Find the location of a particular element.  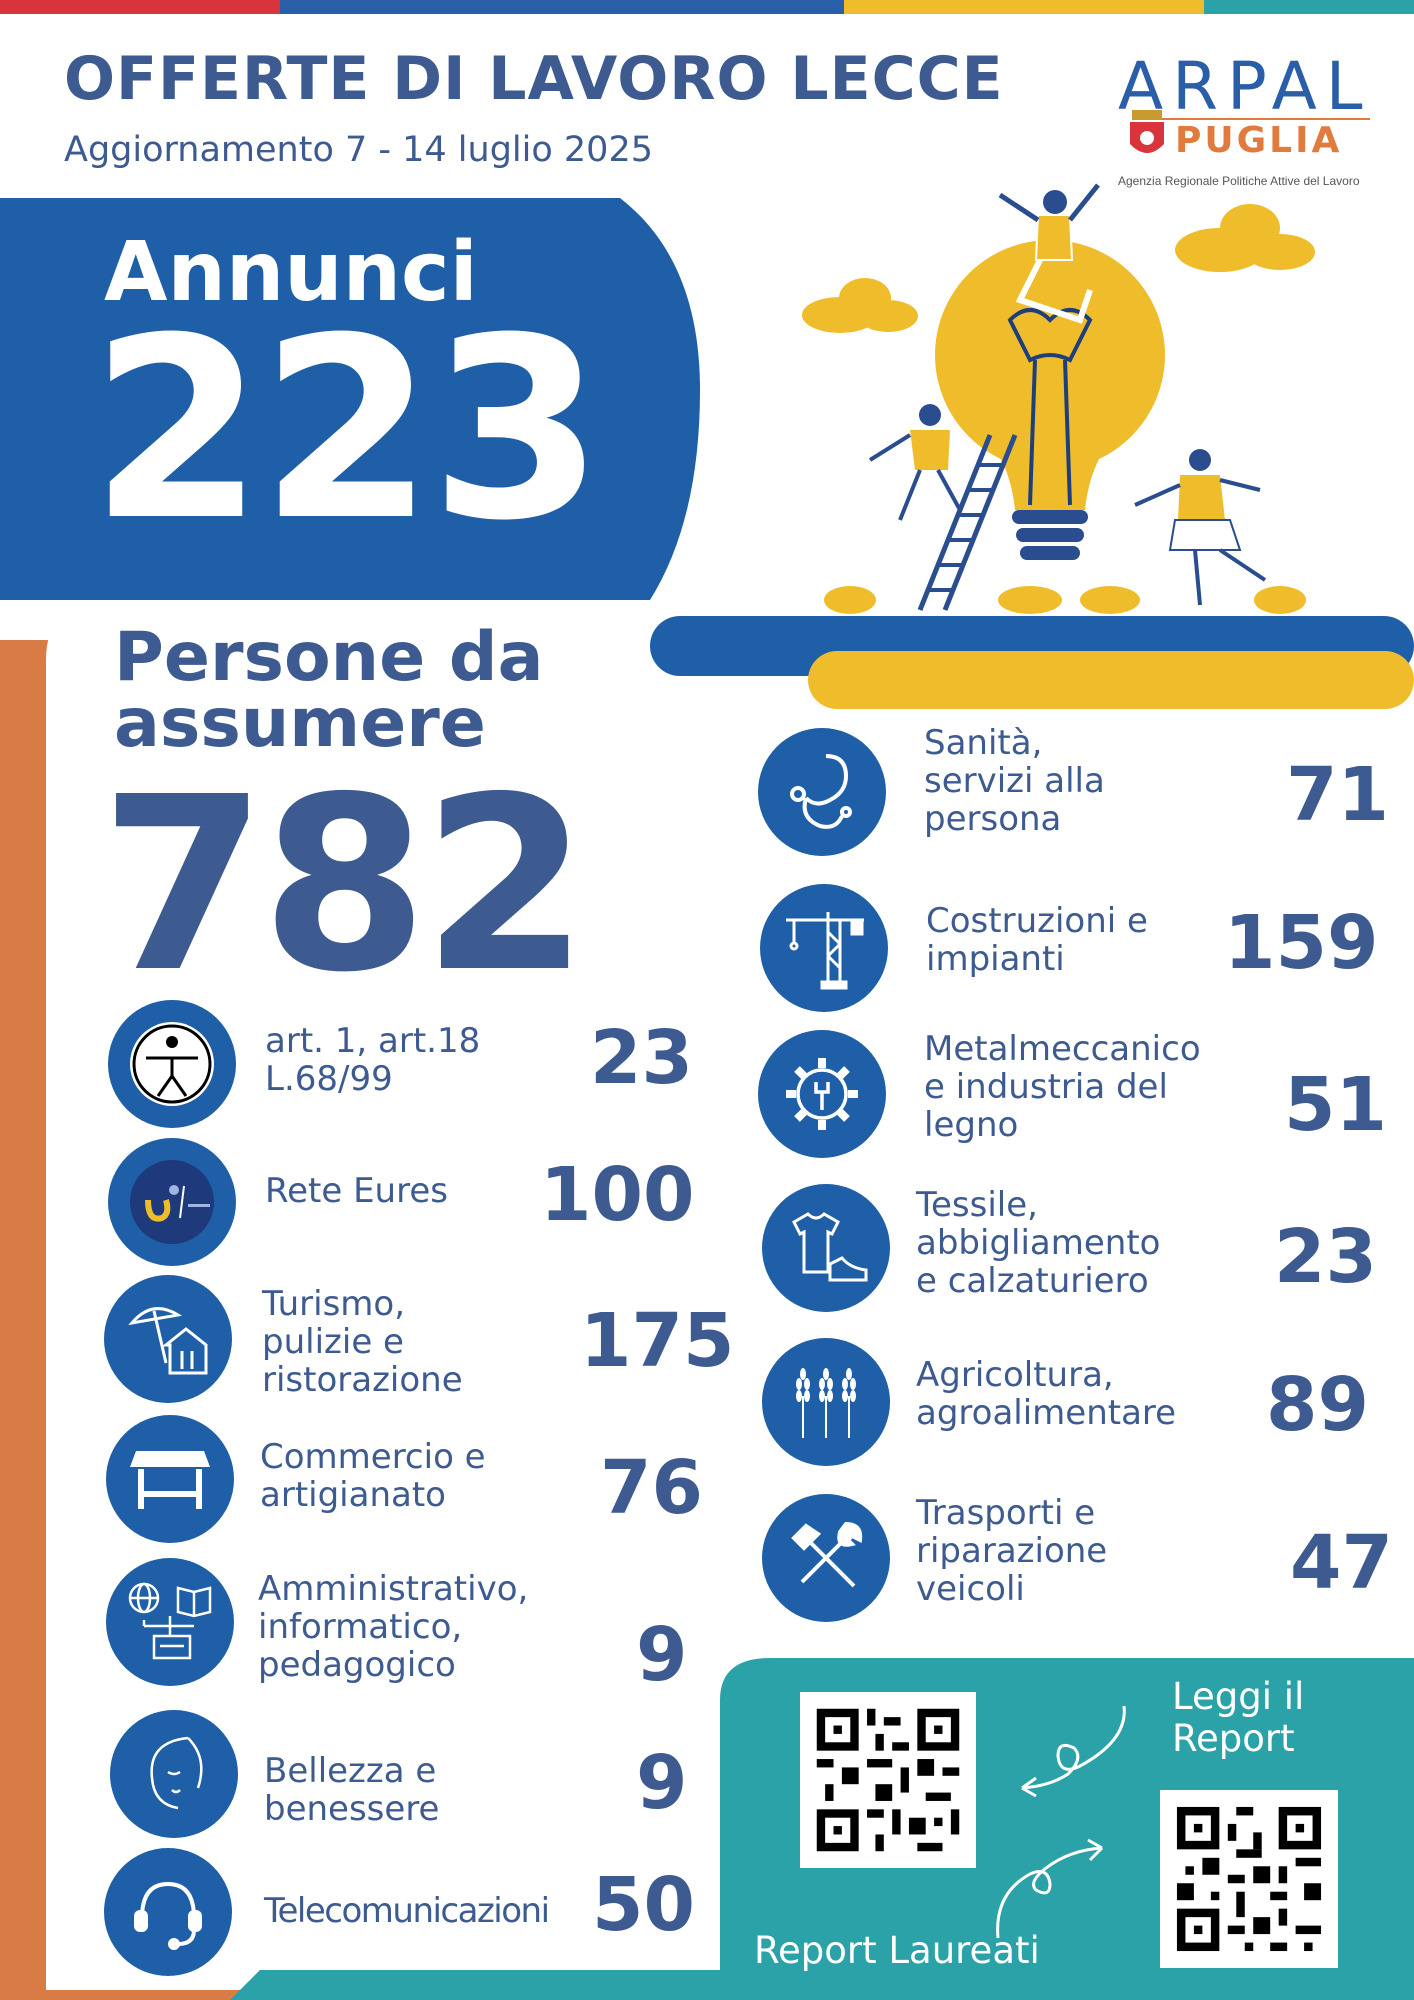

hammer-wrench-icon is located at coordinates (826, 1558).